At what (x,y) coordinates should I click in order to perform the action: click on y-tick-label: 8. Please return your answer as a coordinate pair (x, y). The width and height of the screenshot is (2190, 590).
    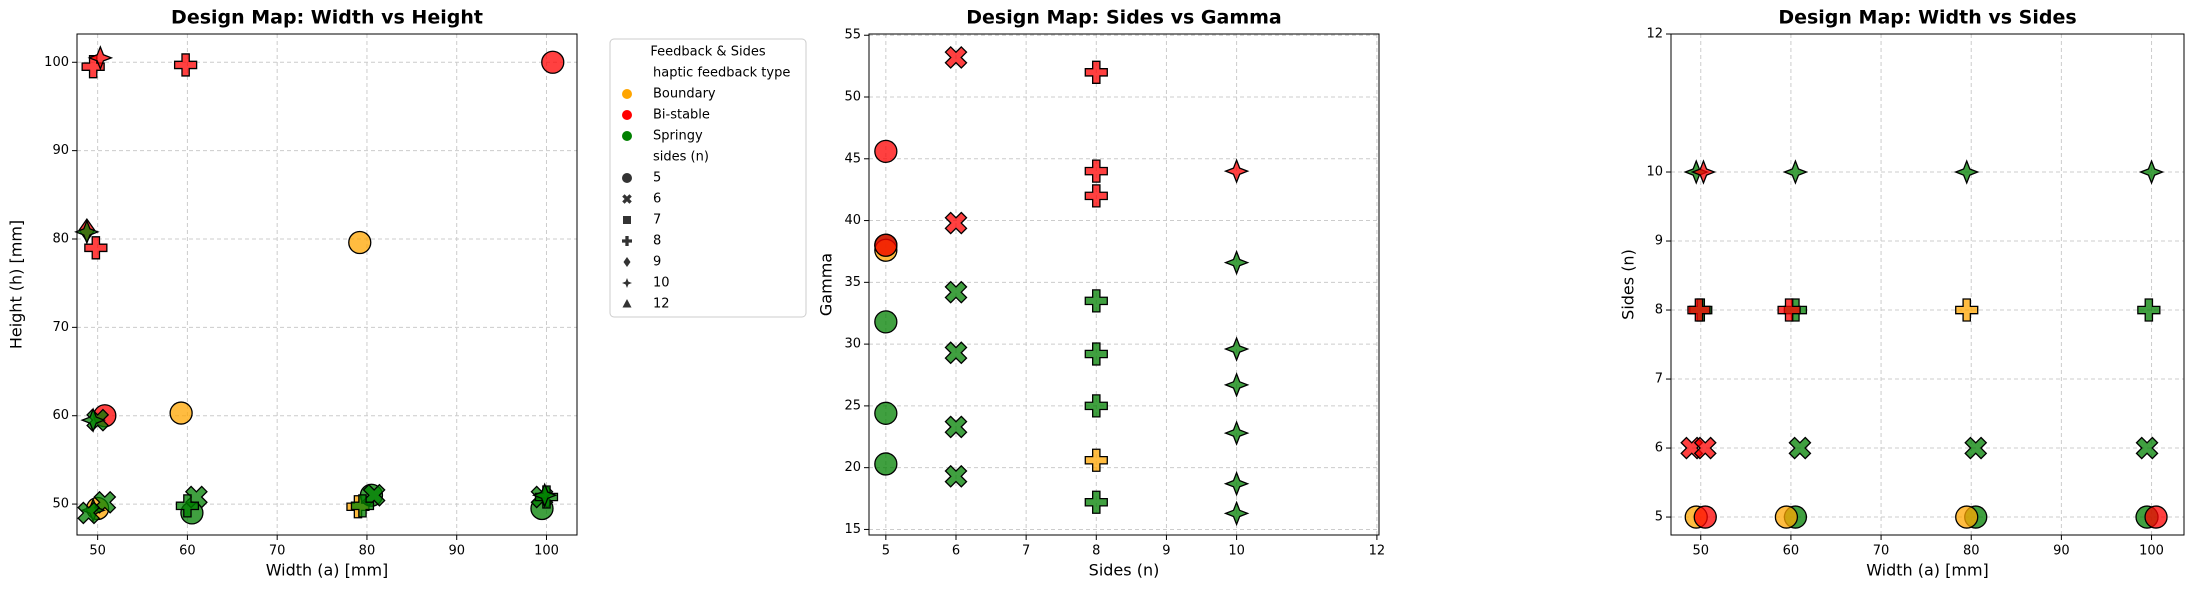
    Looking at the image, I should click on (1659, 310).